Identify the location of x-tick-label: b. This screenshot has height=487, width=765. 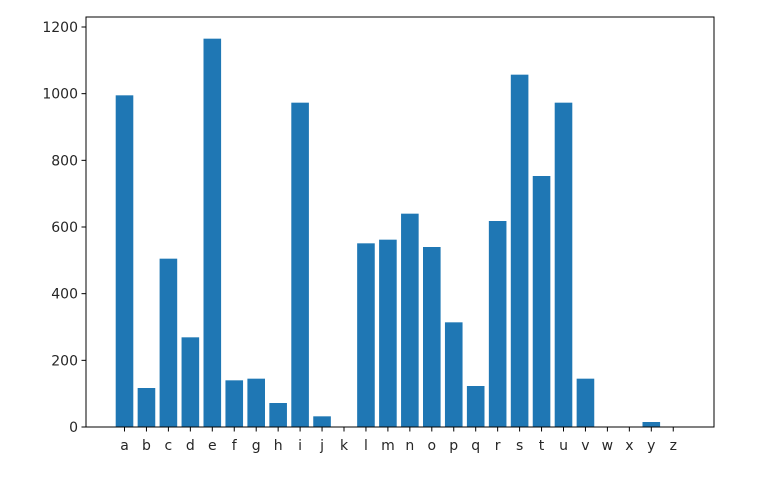
(146, 446).